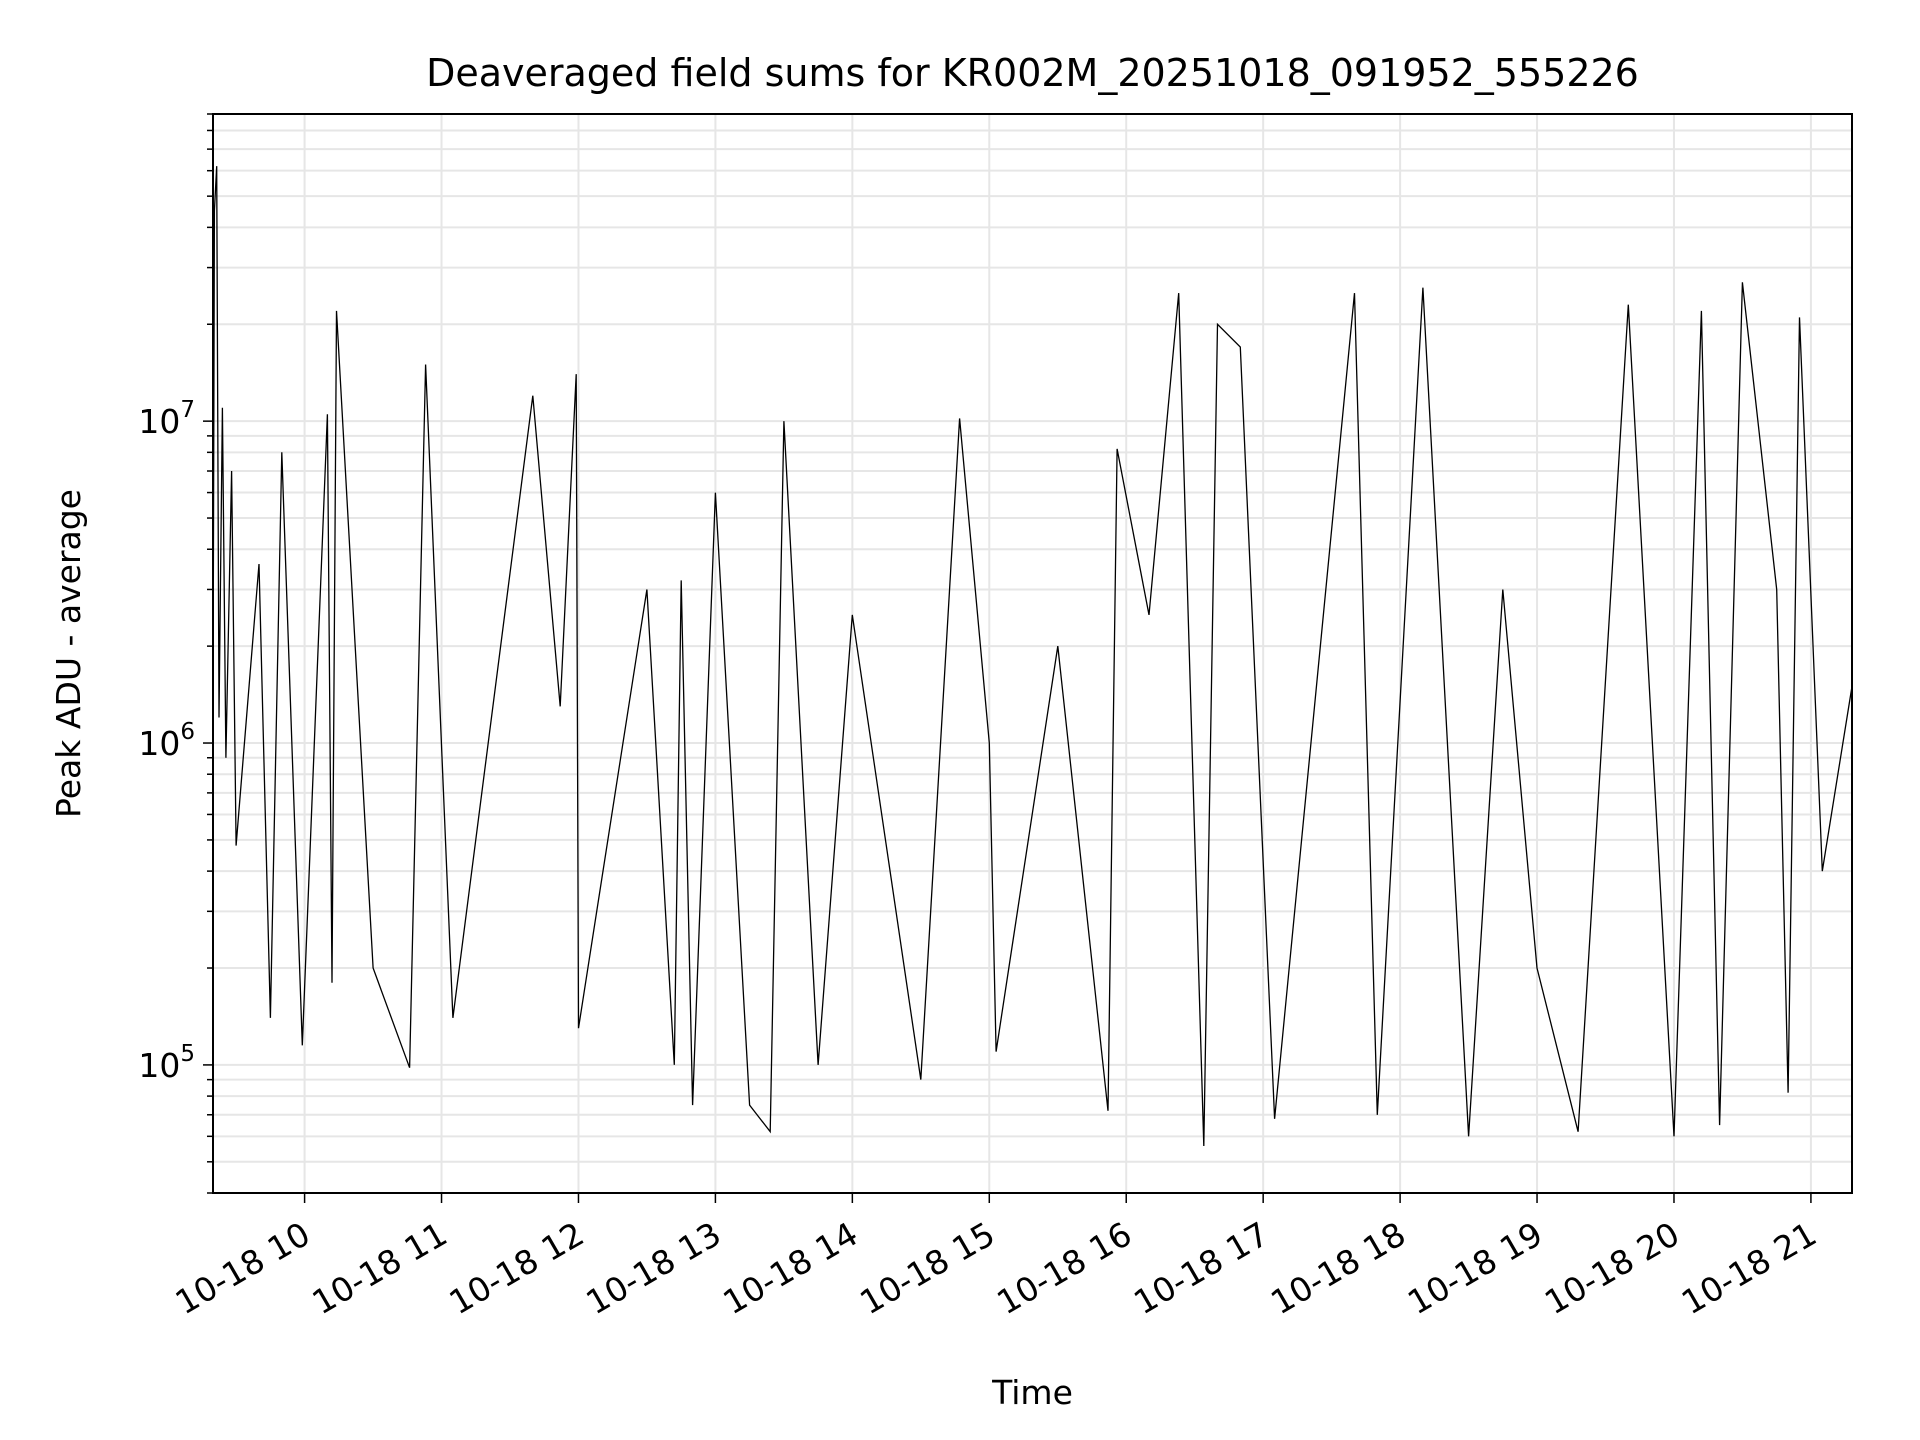  I want to click on y-tick-label: 10⁵, so click(166, 1063).